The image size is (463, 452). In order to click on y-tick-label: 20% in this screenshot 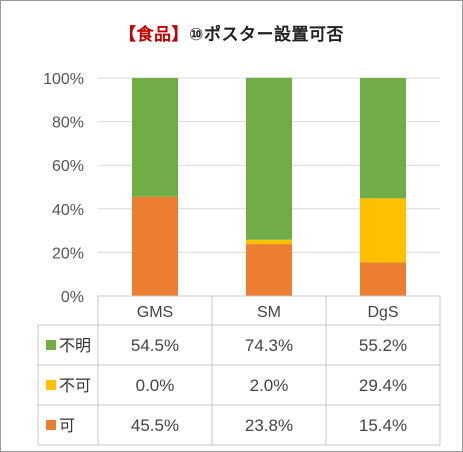, I will do `click(68, 253)`.